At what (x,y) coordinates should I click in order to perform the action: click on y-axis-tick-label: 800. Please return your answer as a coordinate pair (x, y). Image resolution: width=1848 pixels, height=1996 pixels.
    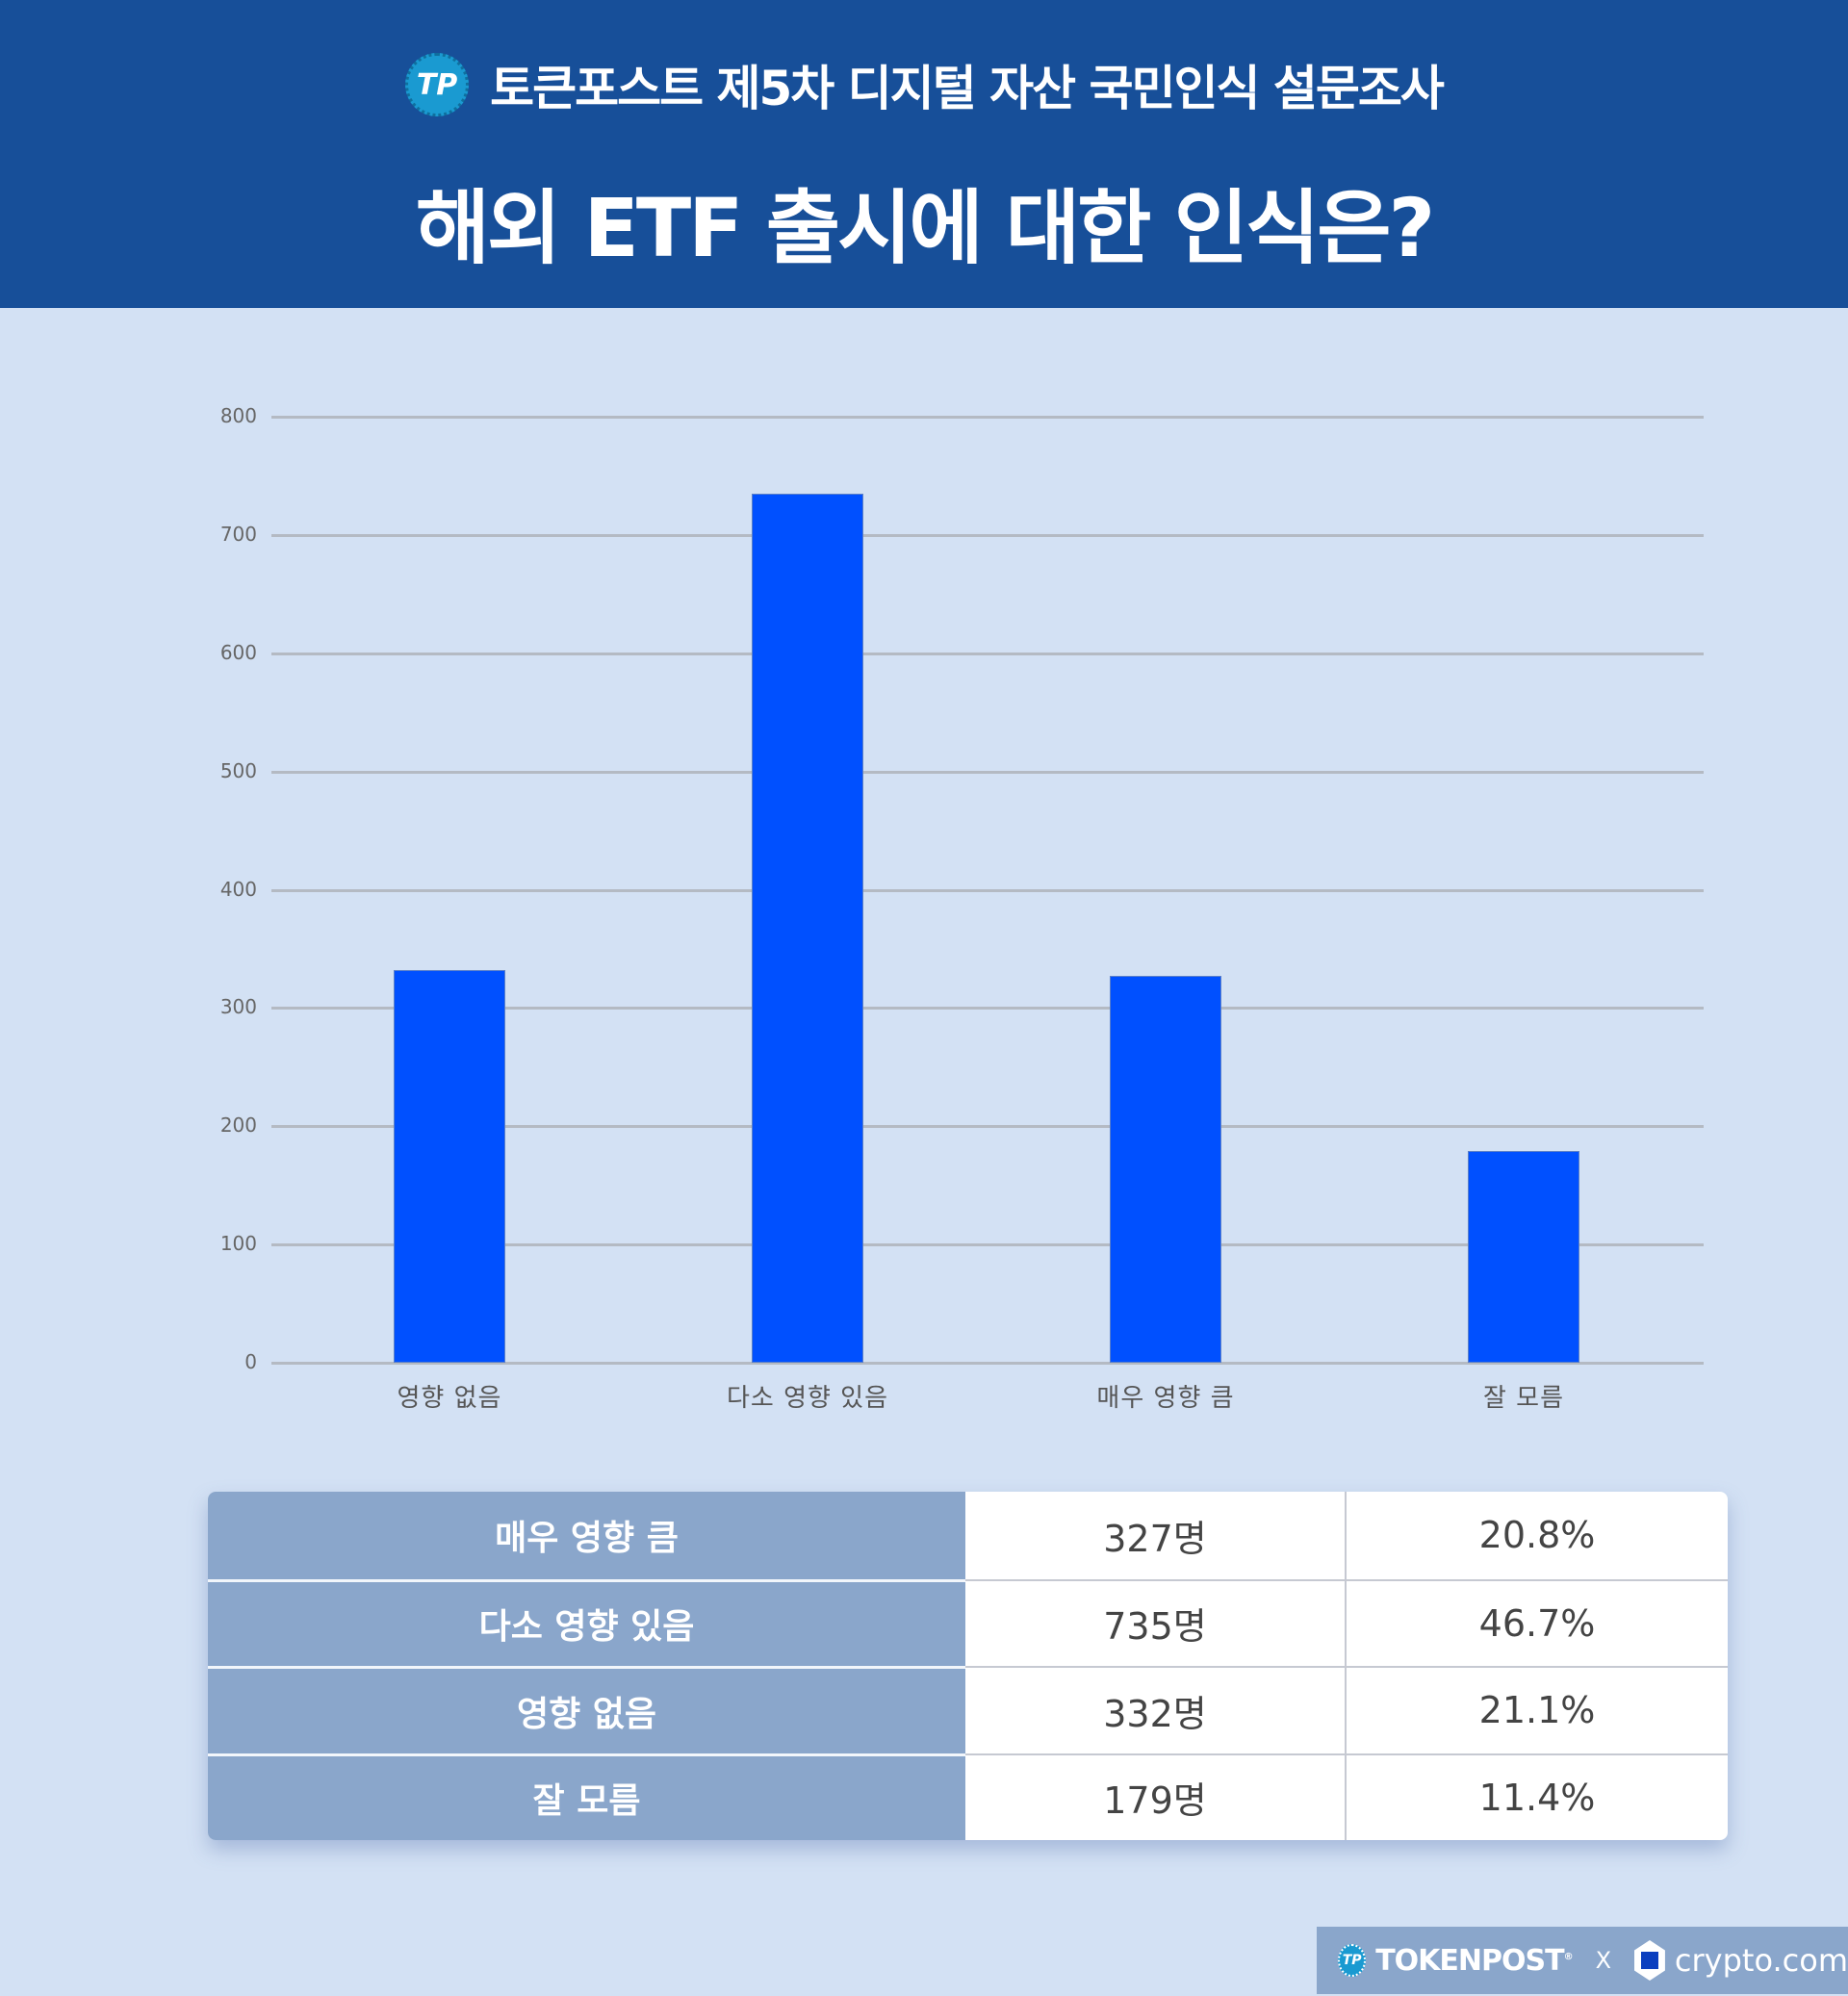
    Looking at the image, I should click on (238, 415).